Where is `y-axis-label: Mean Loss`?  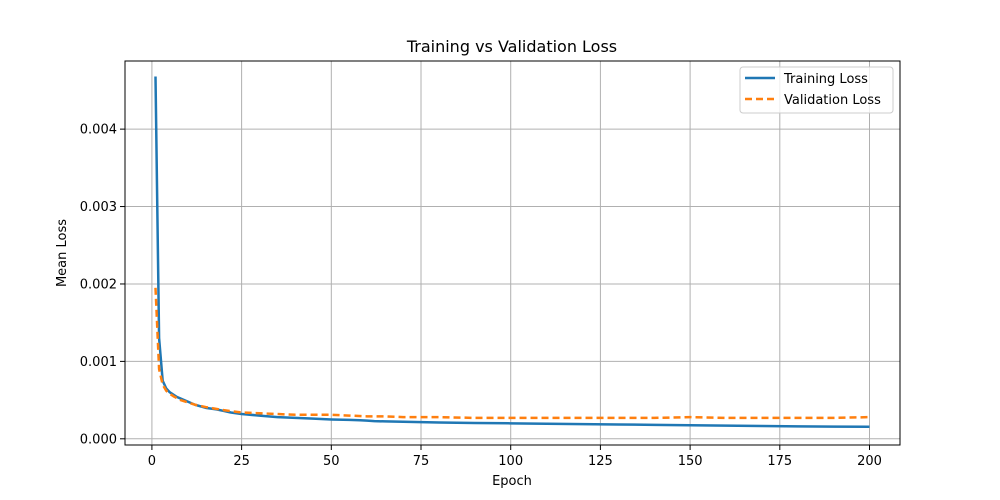
y-axis-label: Mean Loss is located at coordinates (62, 253).